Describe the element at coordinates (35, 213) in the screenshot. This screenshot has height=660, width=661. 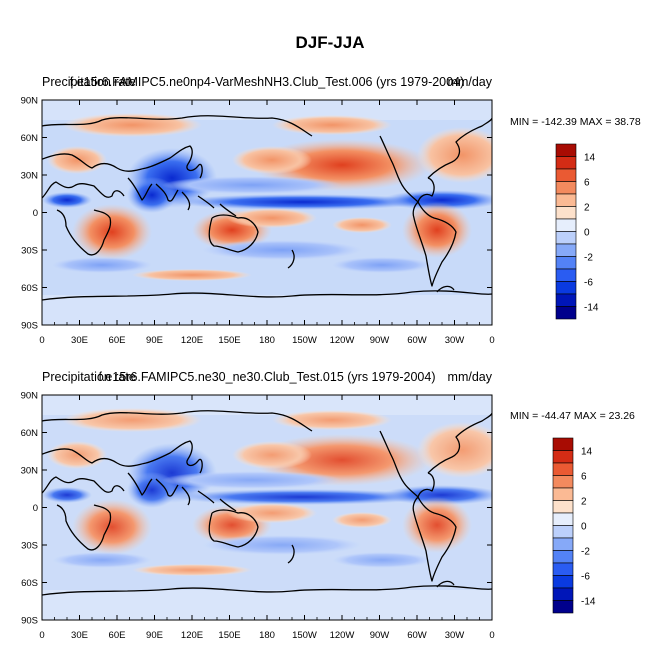
I see `panel-1-y-tick-label: 0` at that location.